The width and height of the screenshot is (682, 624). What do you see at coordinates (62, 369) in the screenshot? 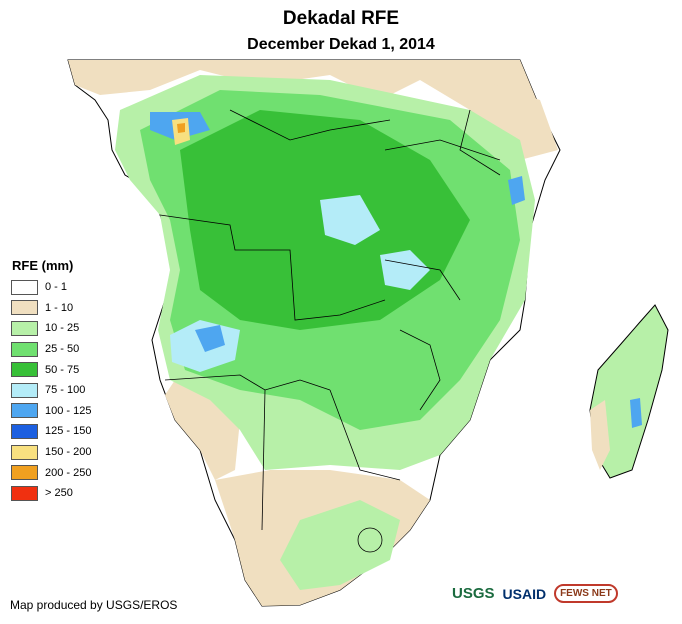
I see `legend-label: 50 - 75` at bounding box center [62, 369].